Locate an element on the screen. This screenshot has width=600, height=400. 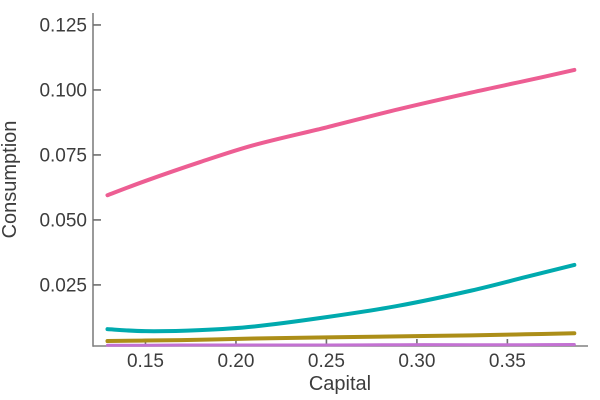
series-line-purple is located at coordinates (340, 344).